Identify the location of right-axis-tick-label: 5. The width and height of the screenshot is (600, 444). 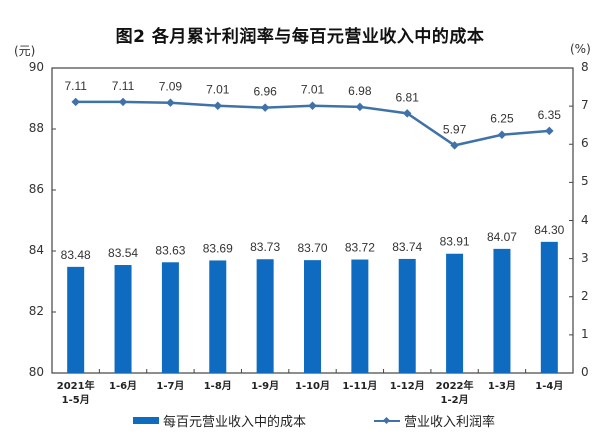
(585, 181).